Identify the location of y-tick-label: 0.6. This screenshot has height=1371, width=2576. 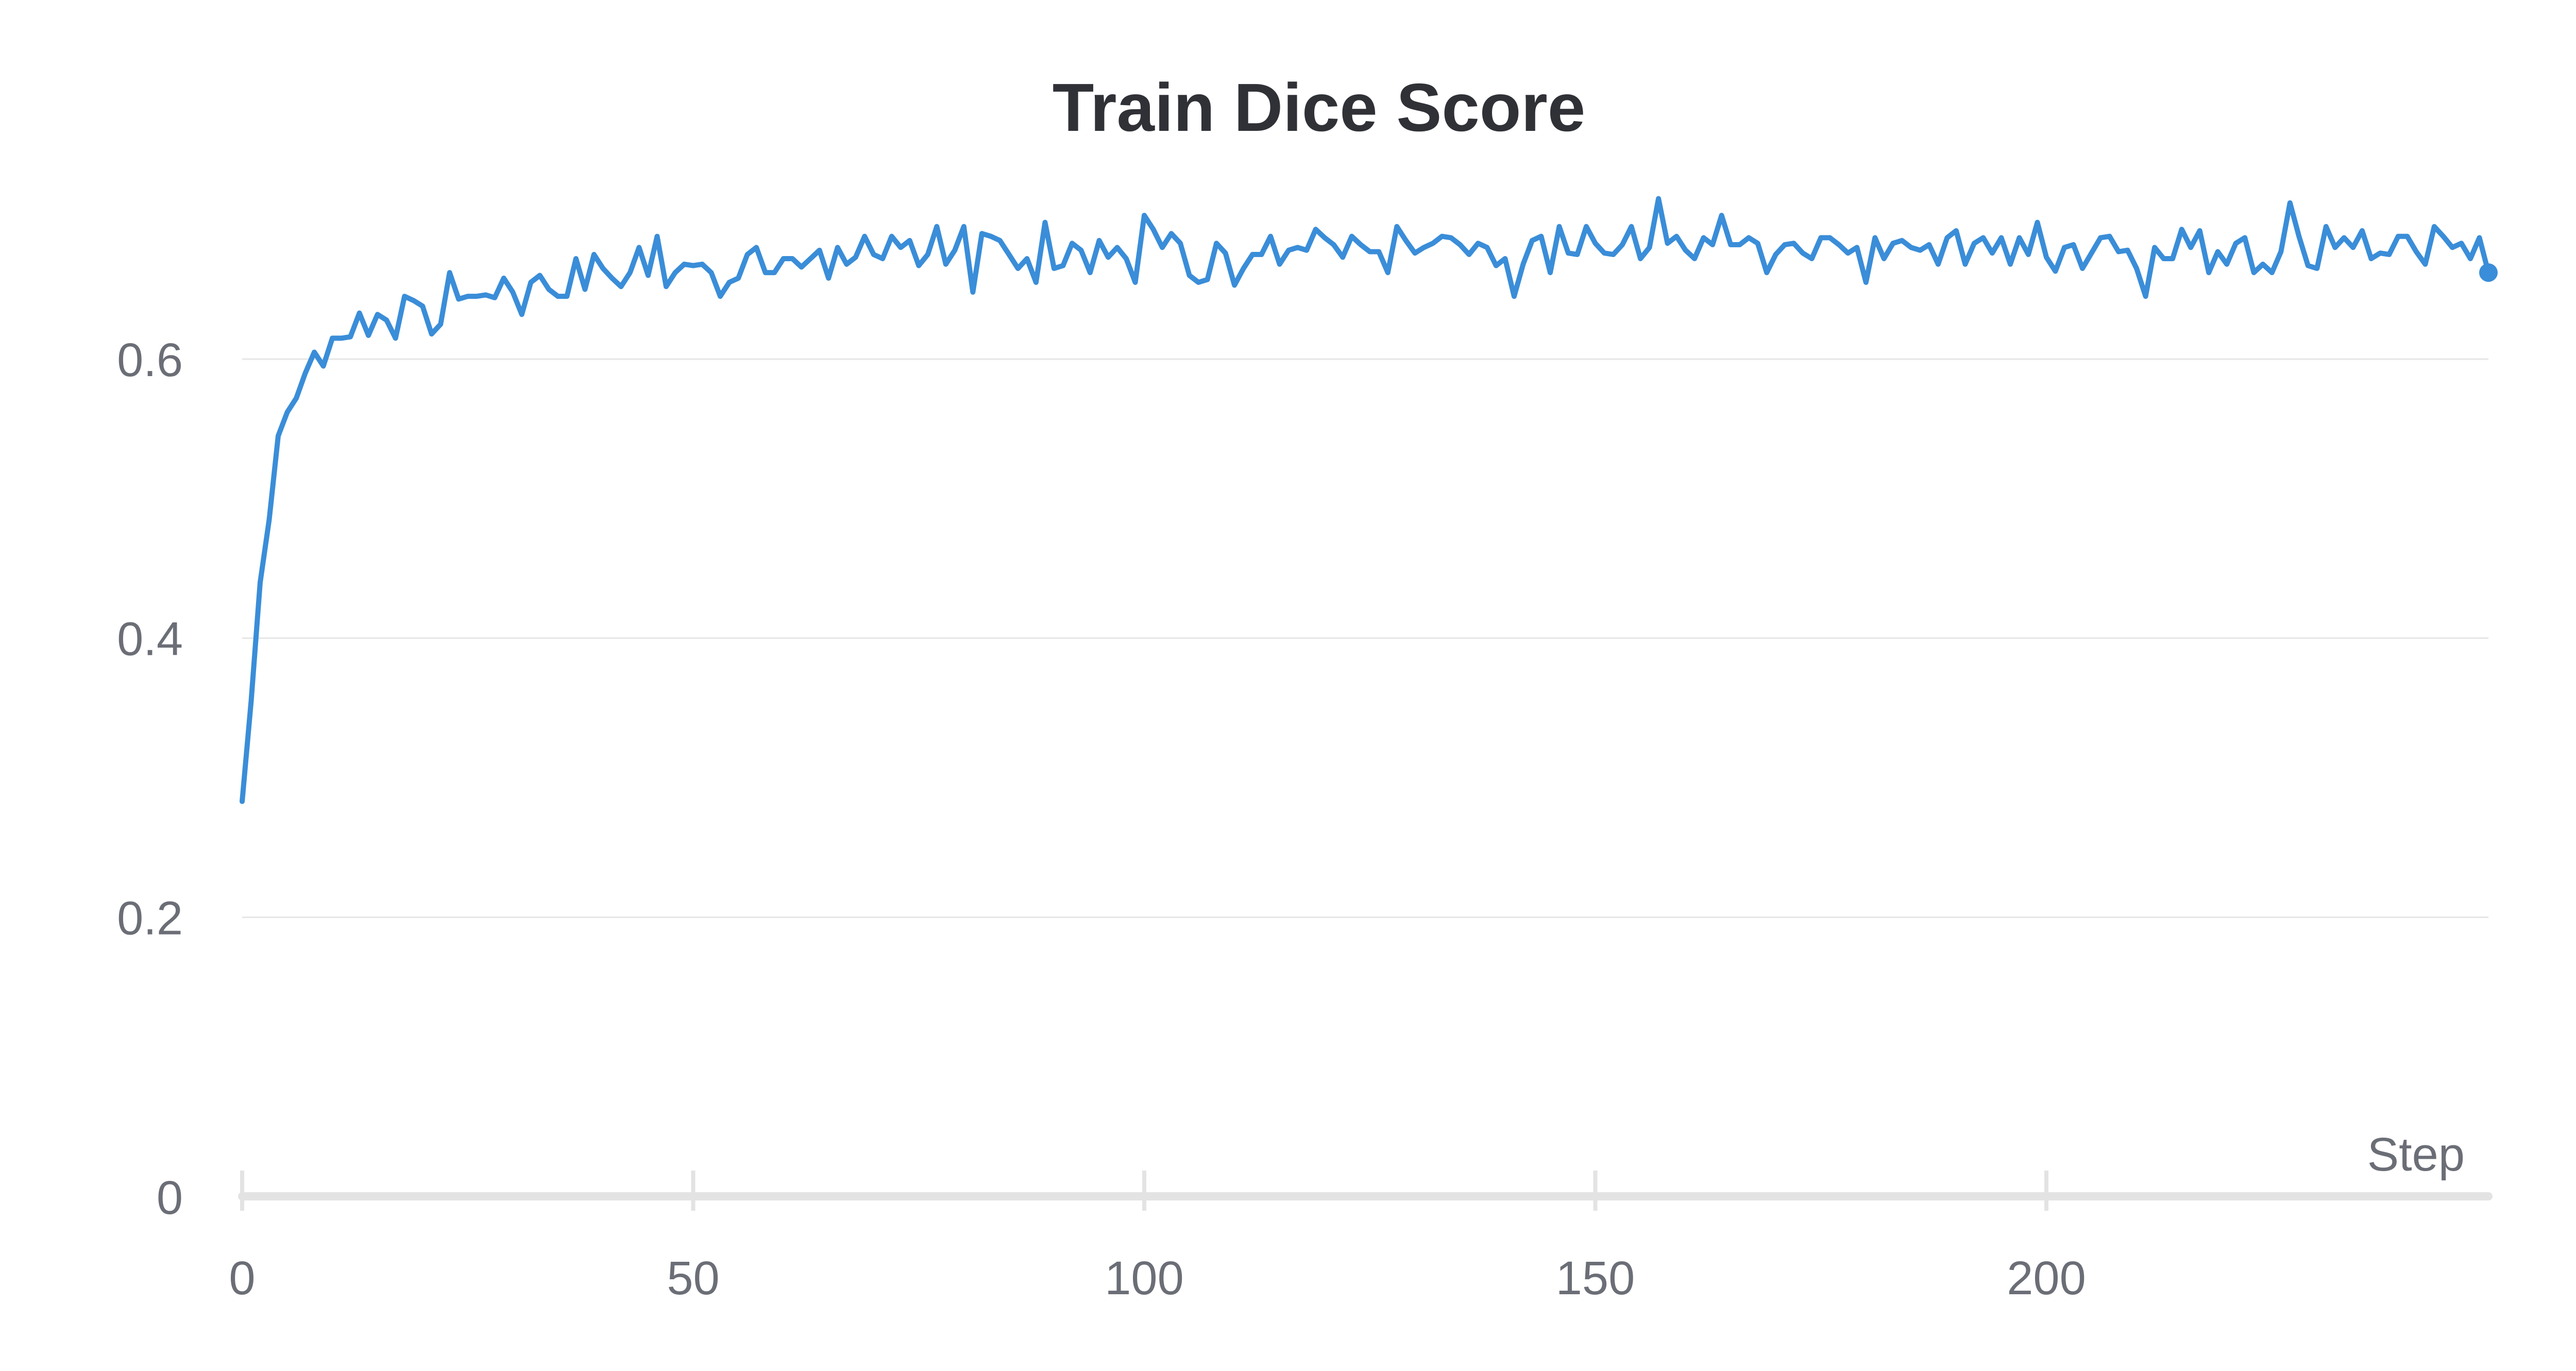
(150, 360).